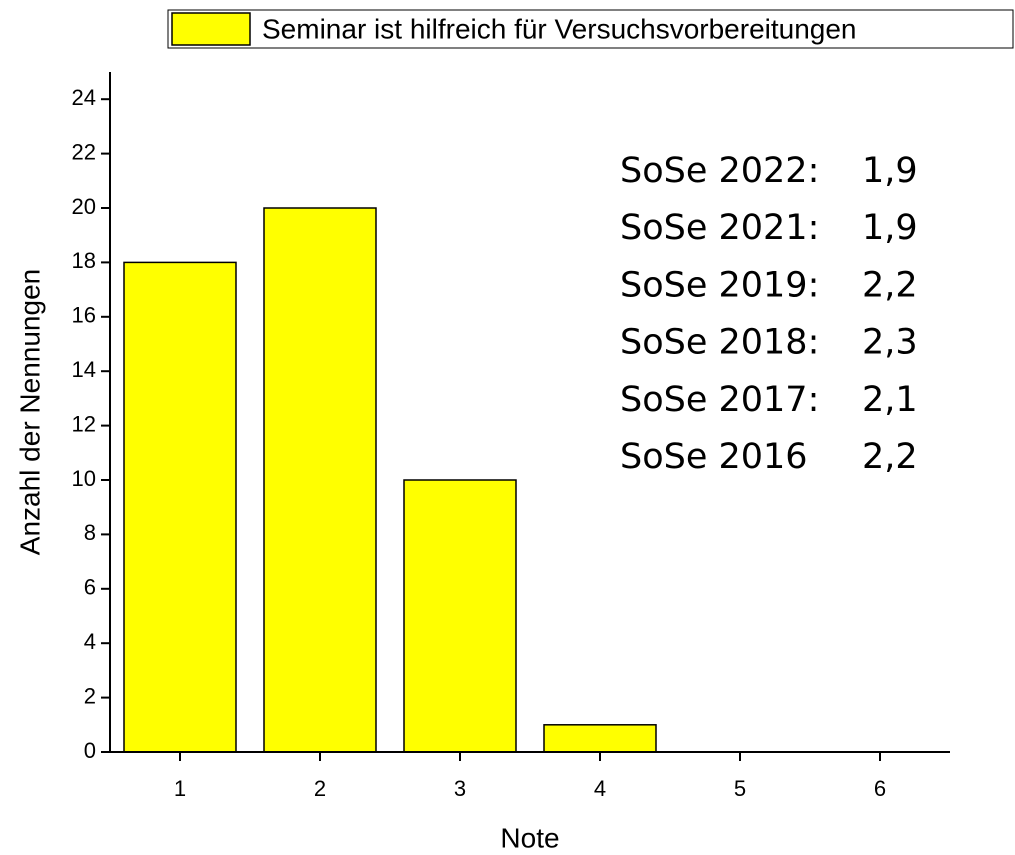  Describe the element at coordinates (90, 587) in the screenshot. I see `y-tick-label: 6` at that location.